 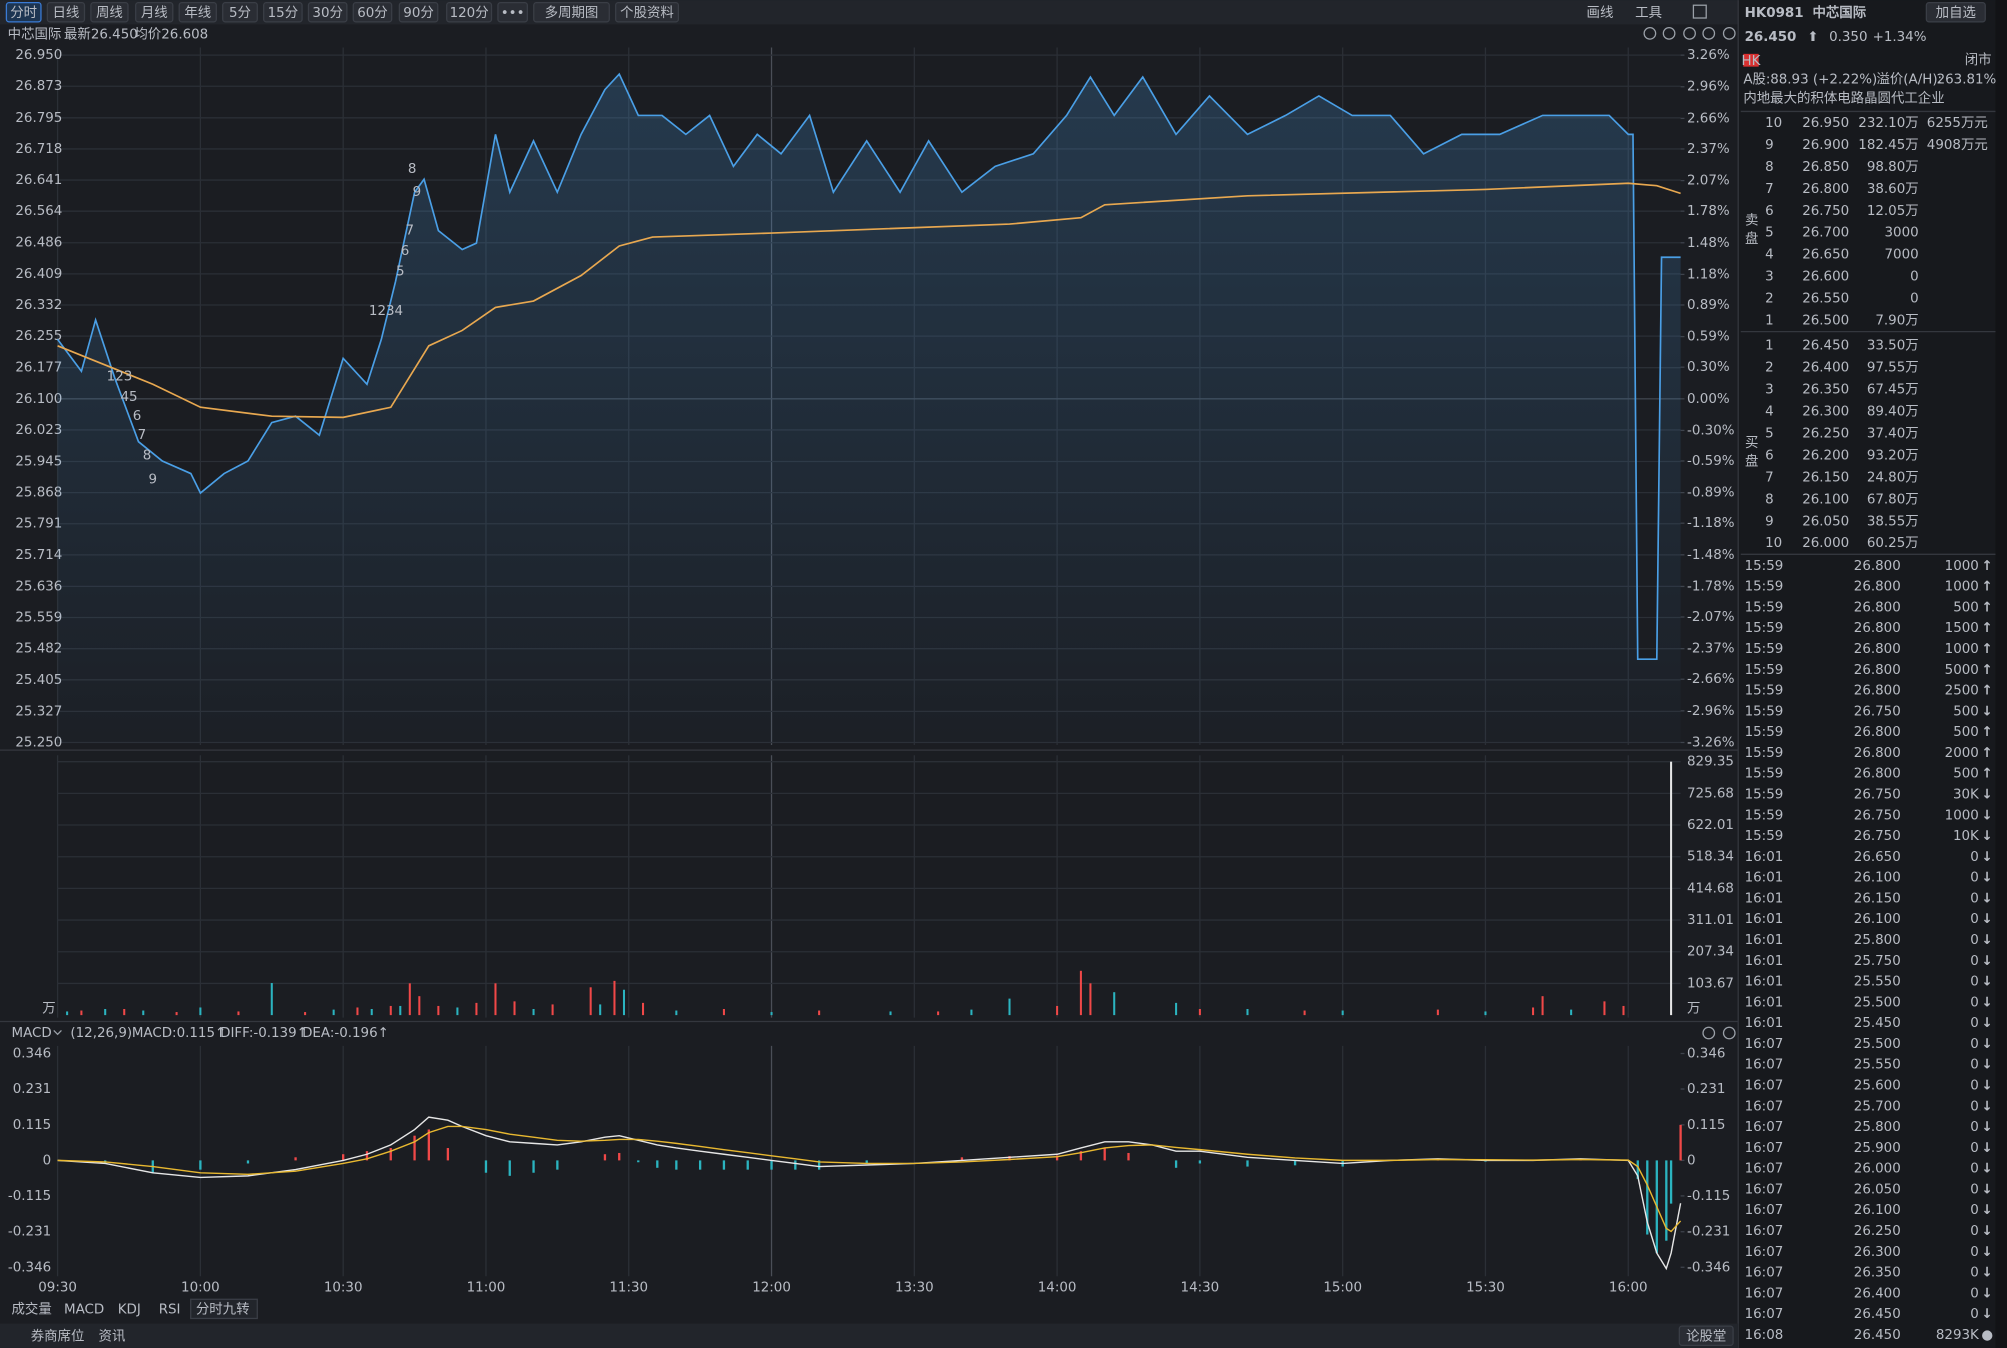 What do you see at coordinates (1967, 79) in the screenshot?
I see `premium-value: 263.81%` at bounding box center [1967, 79].